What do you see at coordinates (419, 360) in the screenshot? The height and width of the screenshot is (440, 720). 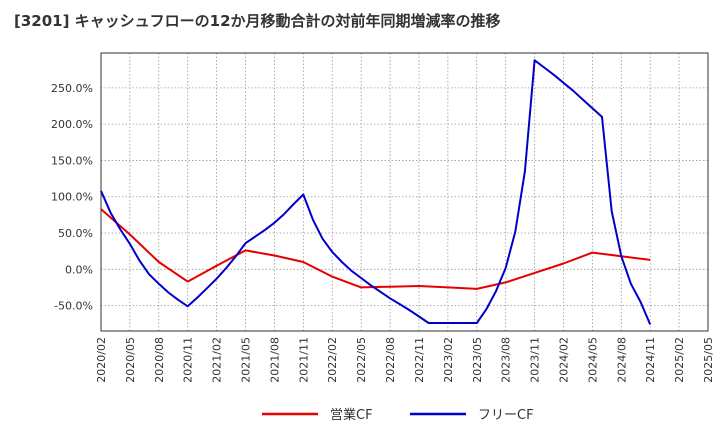 I see `x-tick-label: 2022/11` at bounding box center [419, 360].